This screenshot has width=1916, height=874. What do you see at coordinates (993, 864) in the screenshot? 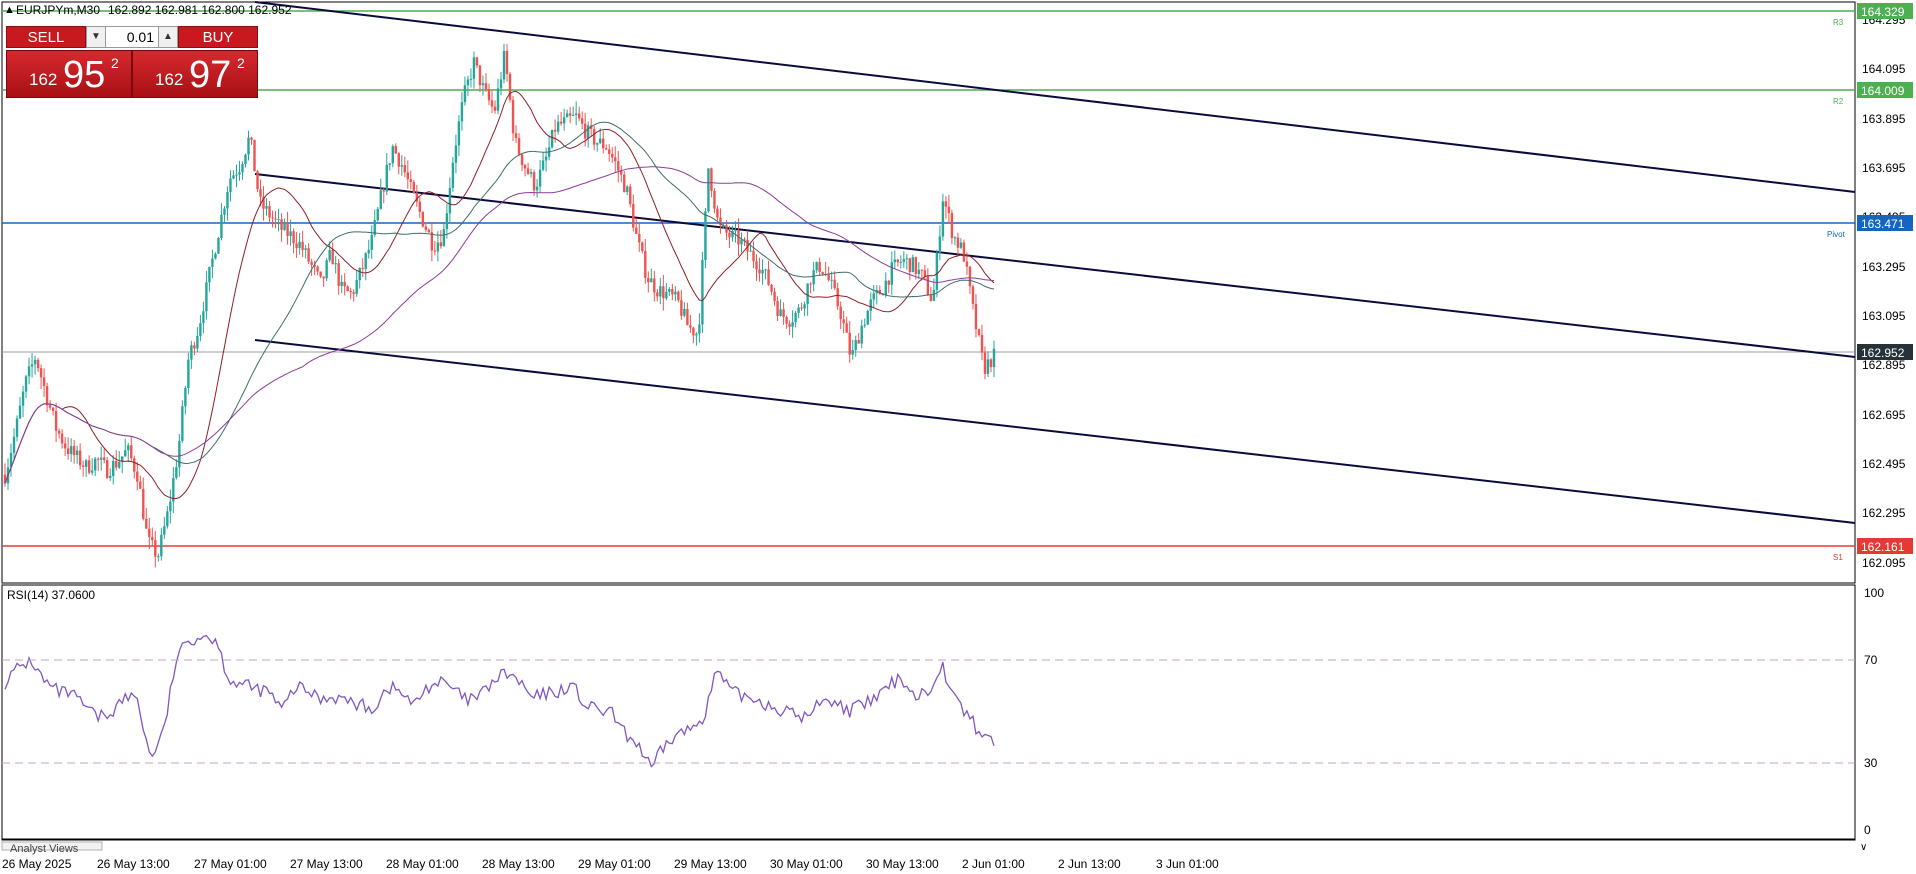
I see `time-label: 2 Jun 01:00` at bounding box center [993, 864].